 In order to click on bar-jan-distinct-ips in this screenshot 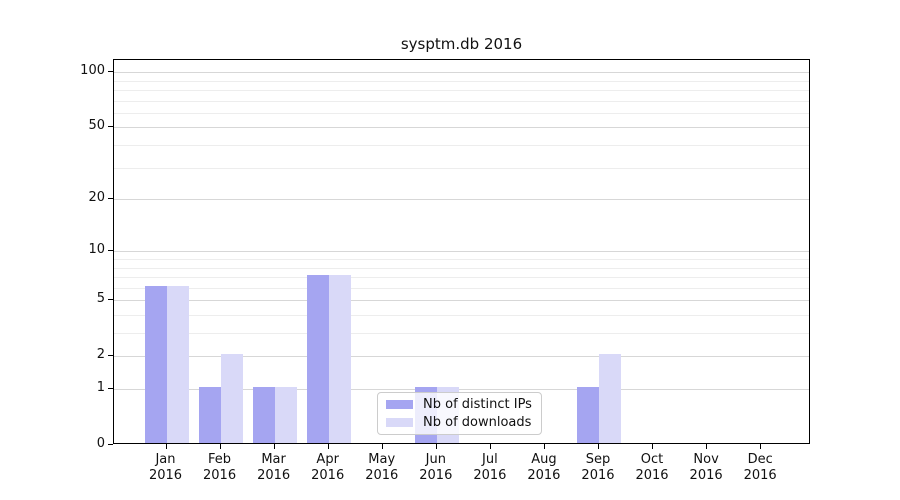, I will do `click(155, 364)`.